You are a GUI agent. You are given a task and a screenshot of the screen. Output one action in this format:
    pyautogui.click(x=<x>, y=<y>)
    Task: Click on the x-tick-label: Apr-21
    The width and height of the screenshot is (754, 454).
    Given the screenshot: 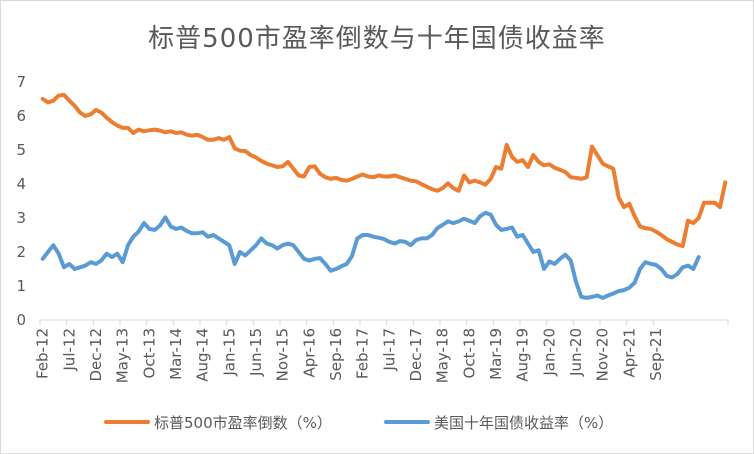 What is the action you would take?
    pyautogui.click(x=629, y=353)
    